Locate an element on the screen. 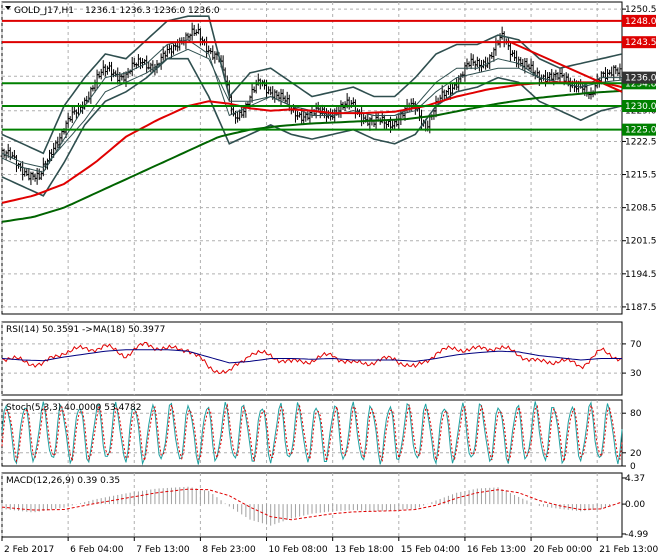 The image size is (660, 560). rsi-tick-label: 30 is located at coordinates (636, 374).